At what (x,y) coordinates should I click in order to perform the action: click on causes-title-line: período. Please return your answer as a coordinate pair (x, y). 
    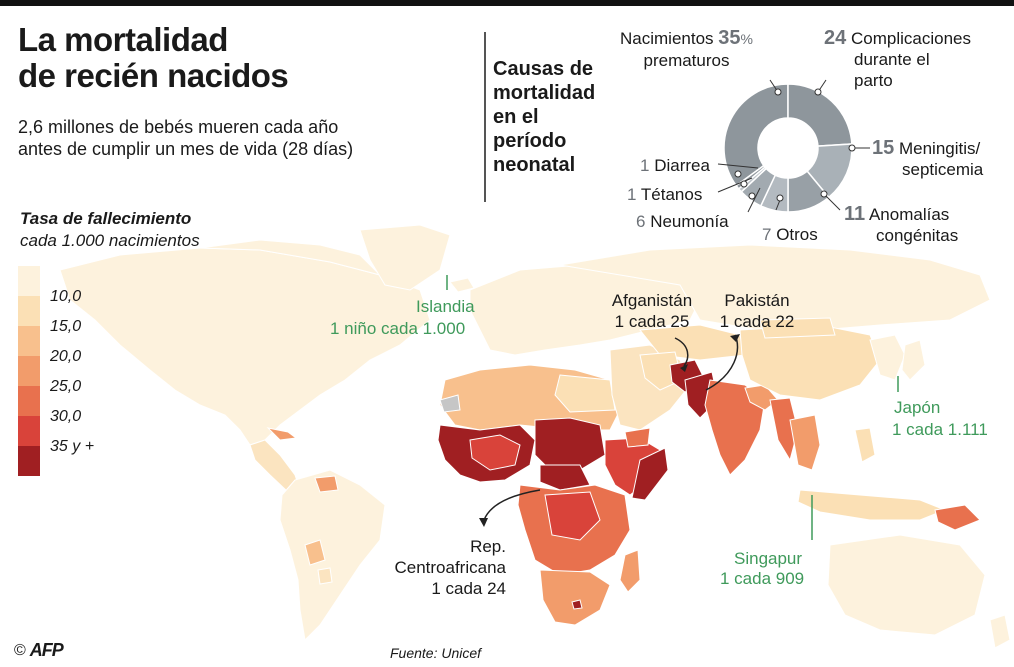
    Looking at the image, I should click on (530, 141).